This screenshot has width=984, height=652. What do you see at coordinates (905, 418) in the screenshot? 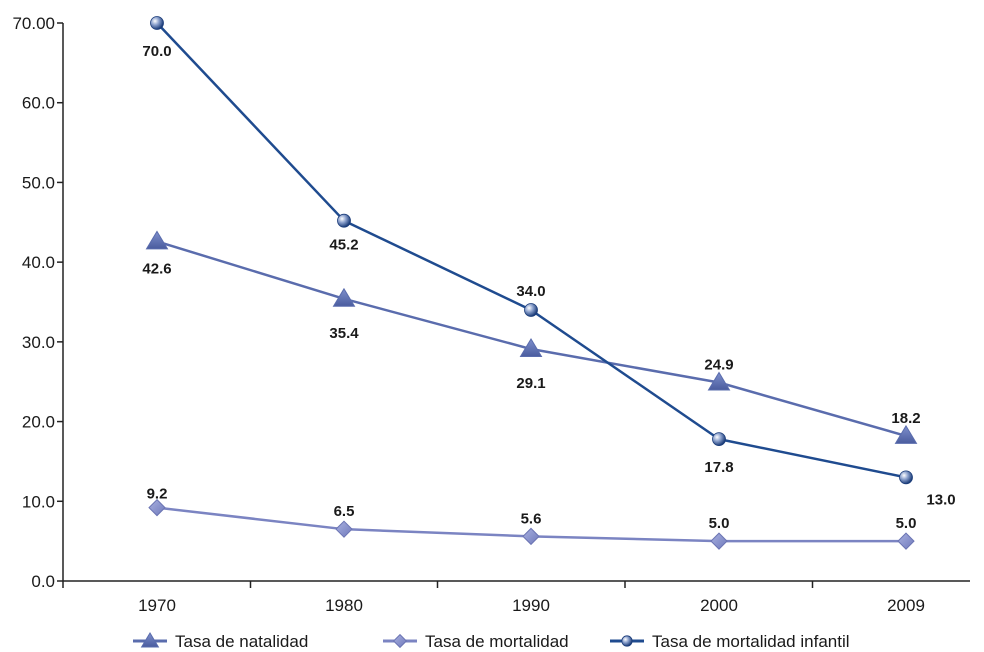
I see `data-label: 18.2` at bounding box center [905, 418].